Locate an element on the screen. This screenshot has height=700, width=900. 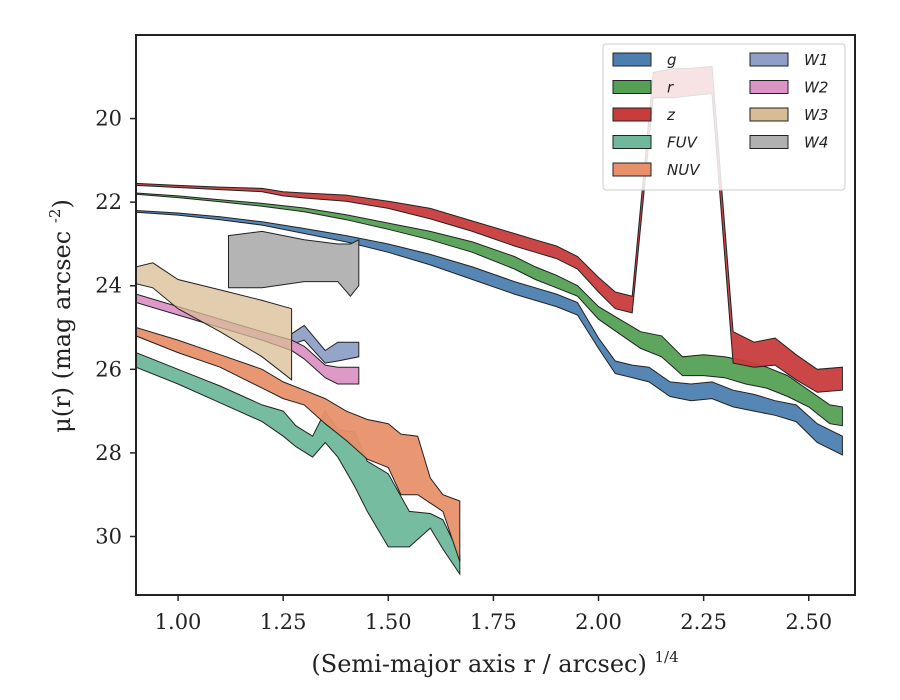
legend-swatch-nuv is located at coordinates (632, 169).